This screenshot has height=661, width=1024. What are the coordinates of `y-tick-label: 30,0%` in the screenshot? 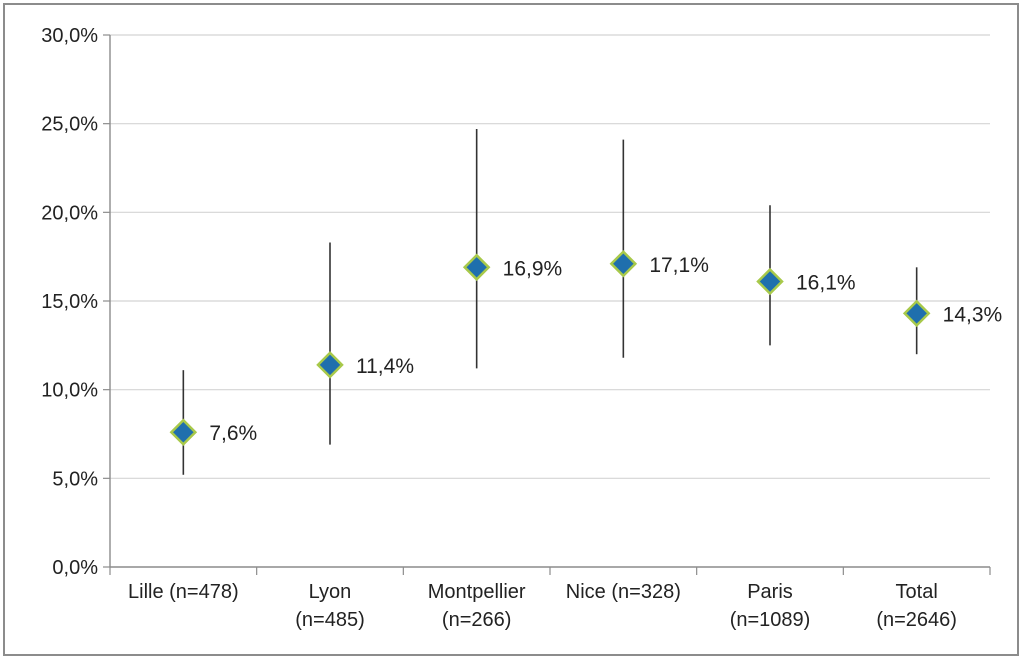 It's located at (69, 36).